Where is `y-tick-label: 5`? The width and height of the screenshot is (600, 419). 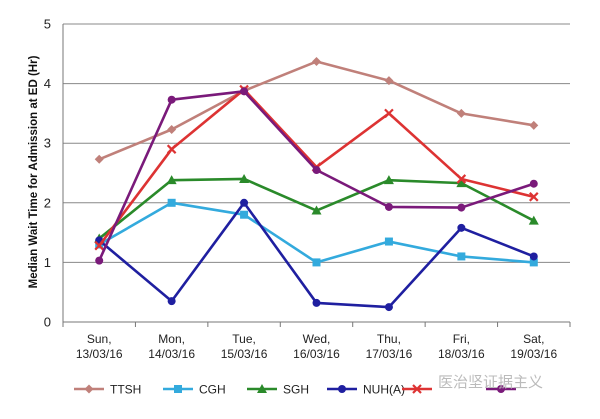 y-tick-label: 5 is located at coordinates (47, 24).